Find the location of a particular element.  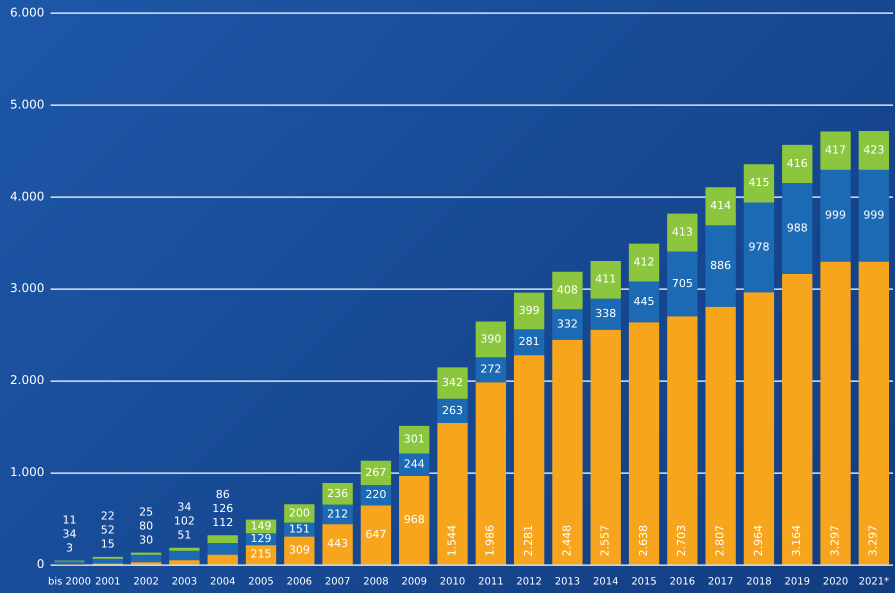

x-tick-label: 2006 is located at coordinates (299, 582).